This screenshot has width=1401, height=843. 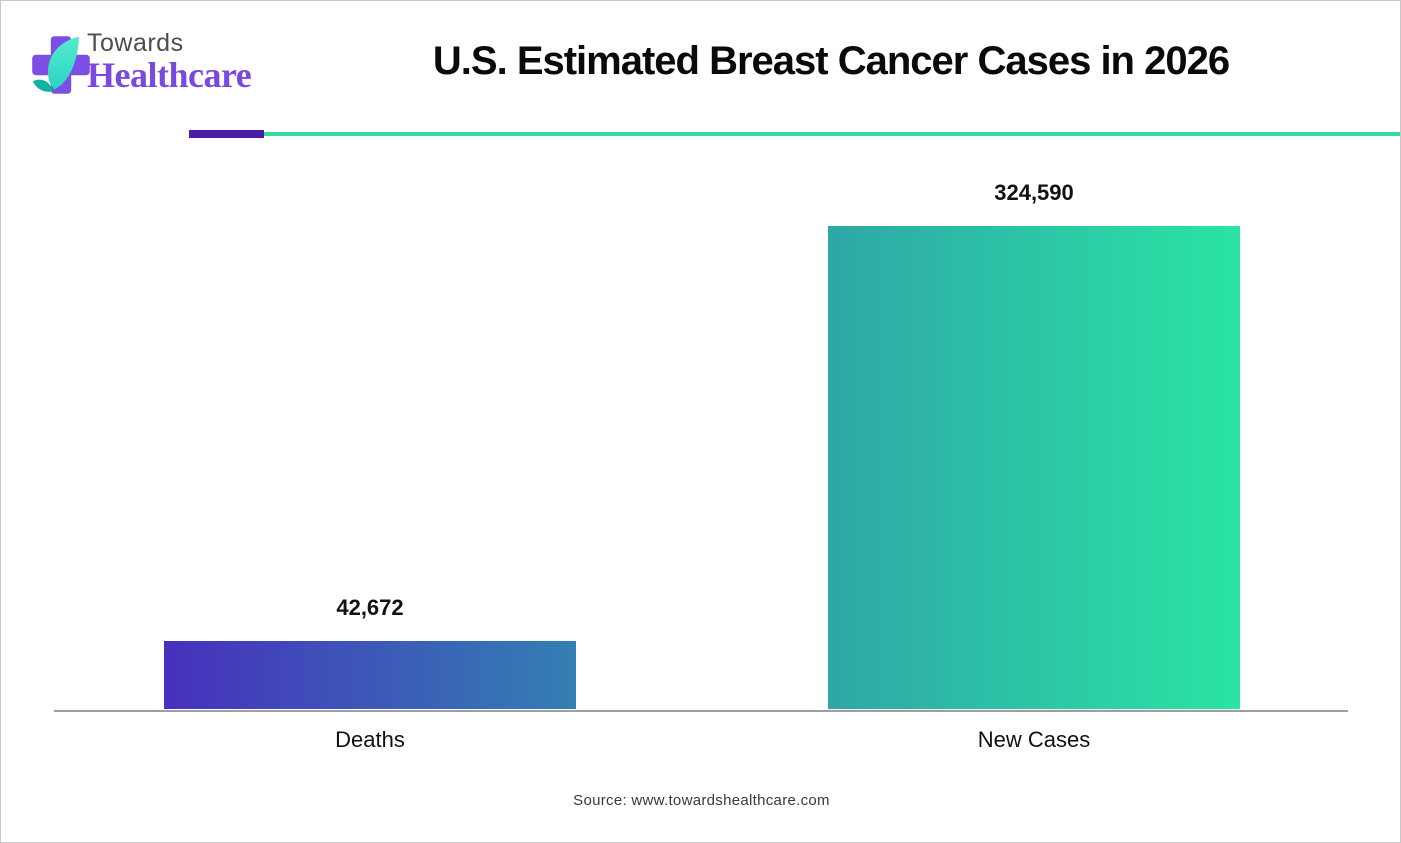 What do you see at coordinates (61, 65) in the screenshot?
I see `cross-leaf-logo-icon` at bounding box center [61, 65].